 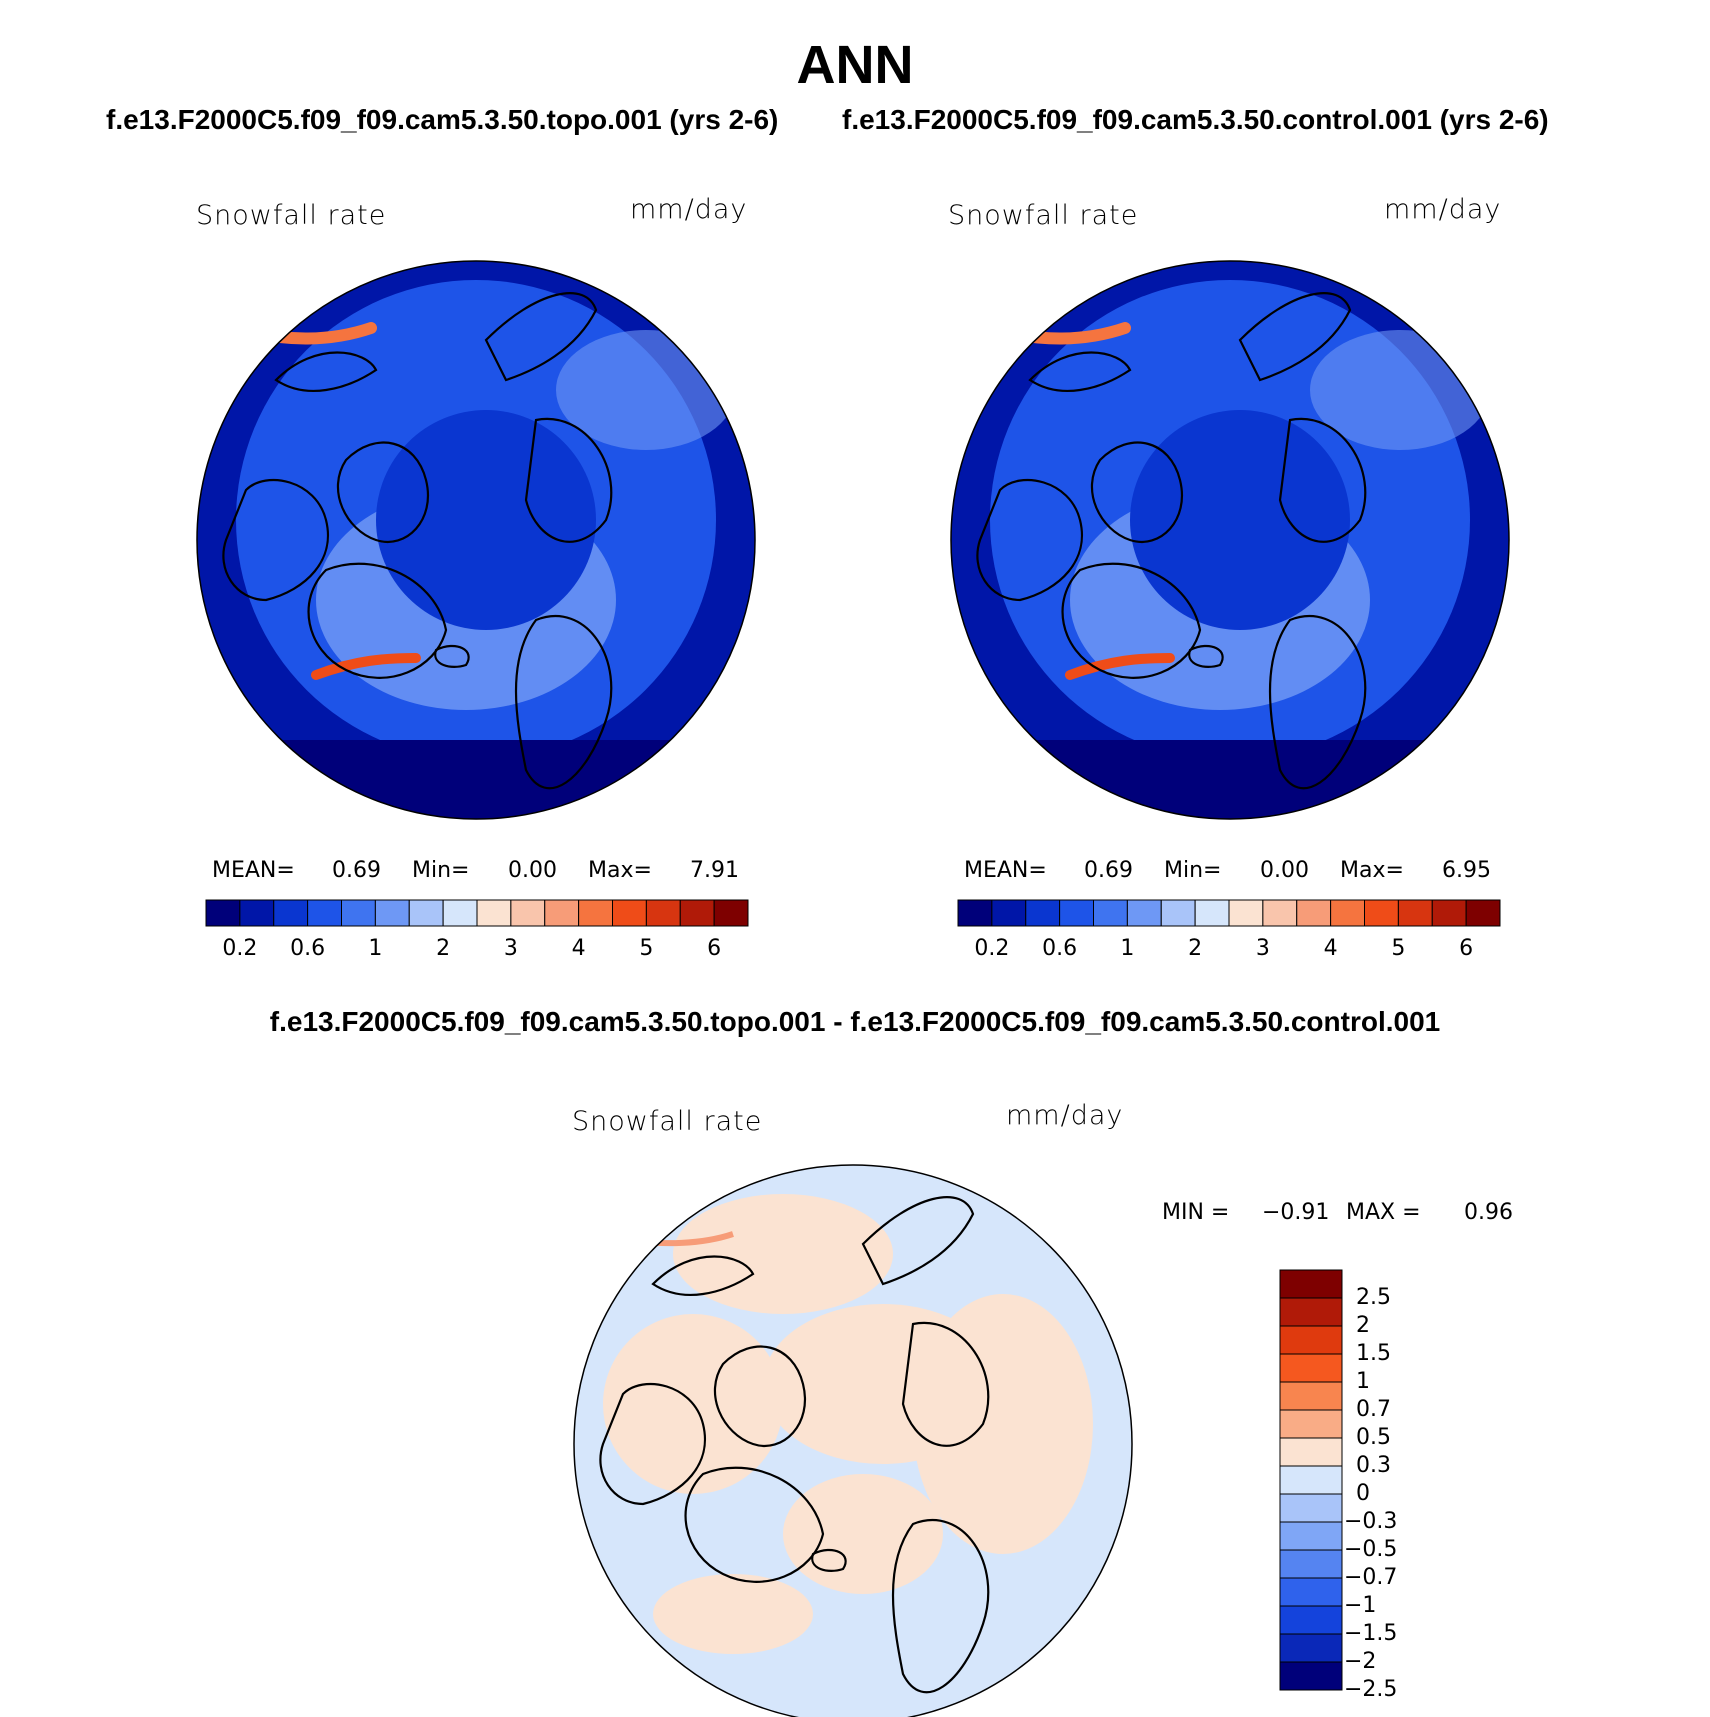 What do you see at coordinates (1060, 948) in the screenshot?
I see `control-colorbar-tick-label: 0.6` at bounding box center [1060, 948].